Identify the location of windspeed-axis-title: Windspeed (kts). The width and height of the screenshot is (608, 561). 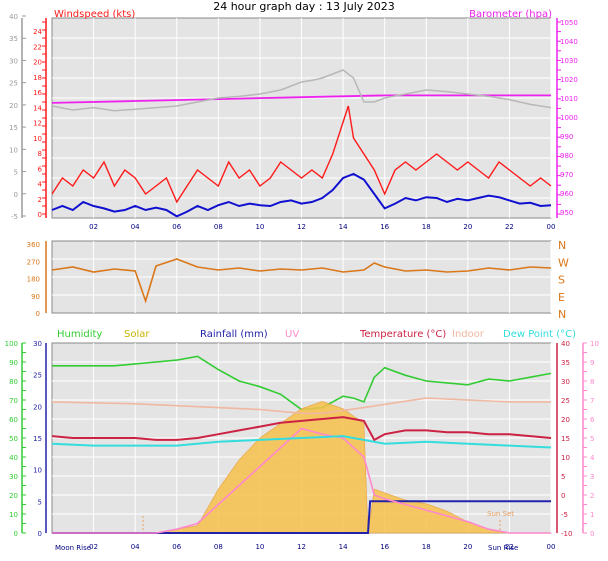
(94, 14).